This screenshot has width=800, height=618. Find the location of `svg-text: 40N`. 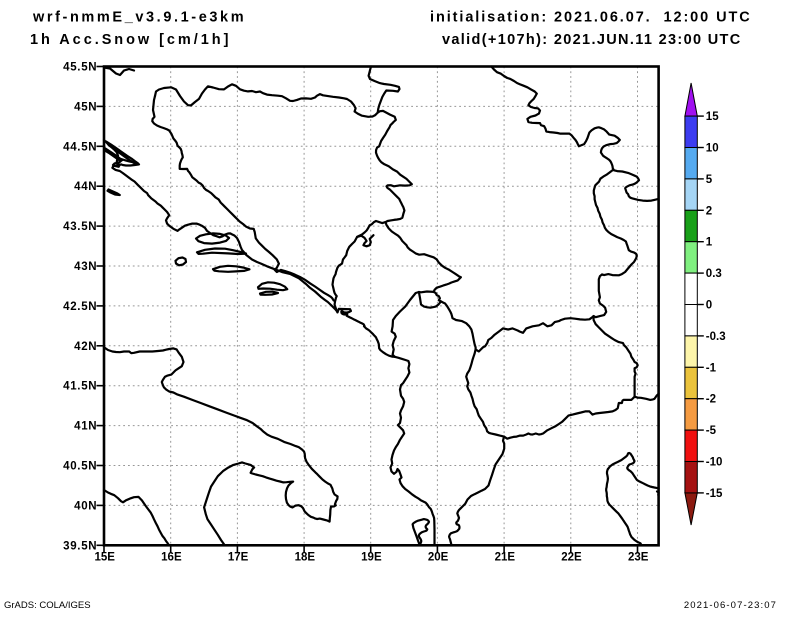

svg-text: 40N is located at coordinates (85, 506).